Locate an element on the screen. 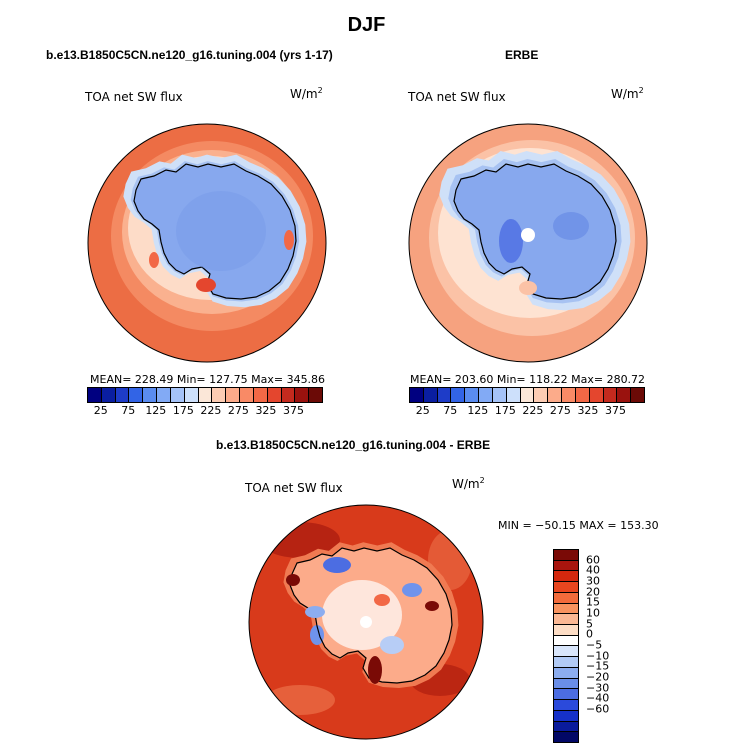 The height and width of the screenshot is (751, 733). panel2-colorbar-tick-label: 225 is located at coordinates (533, 410).